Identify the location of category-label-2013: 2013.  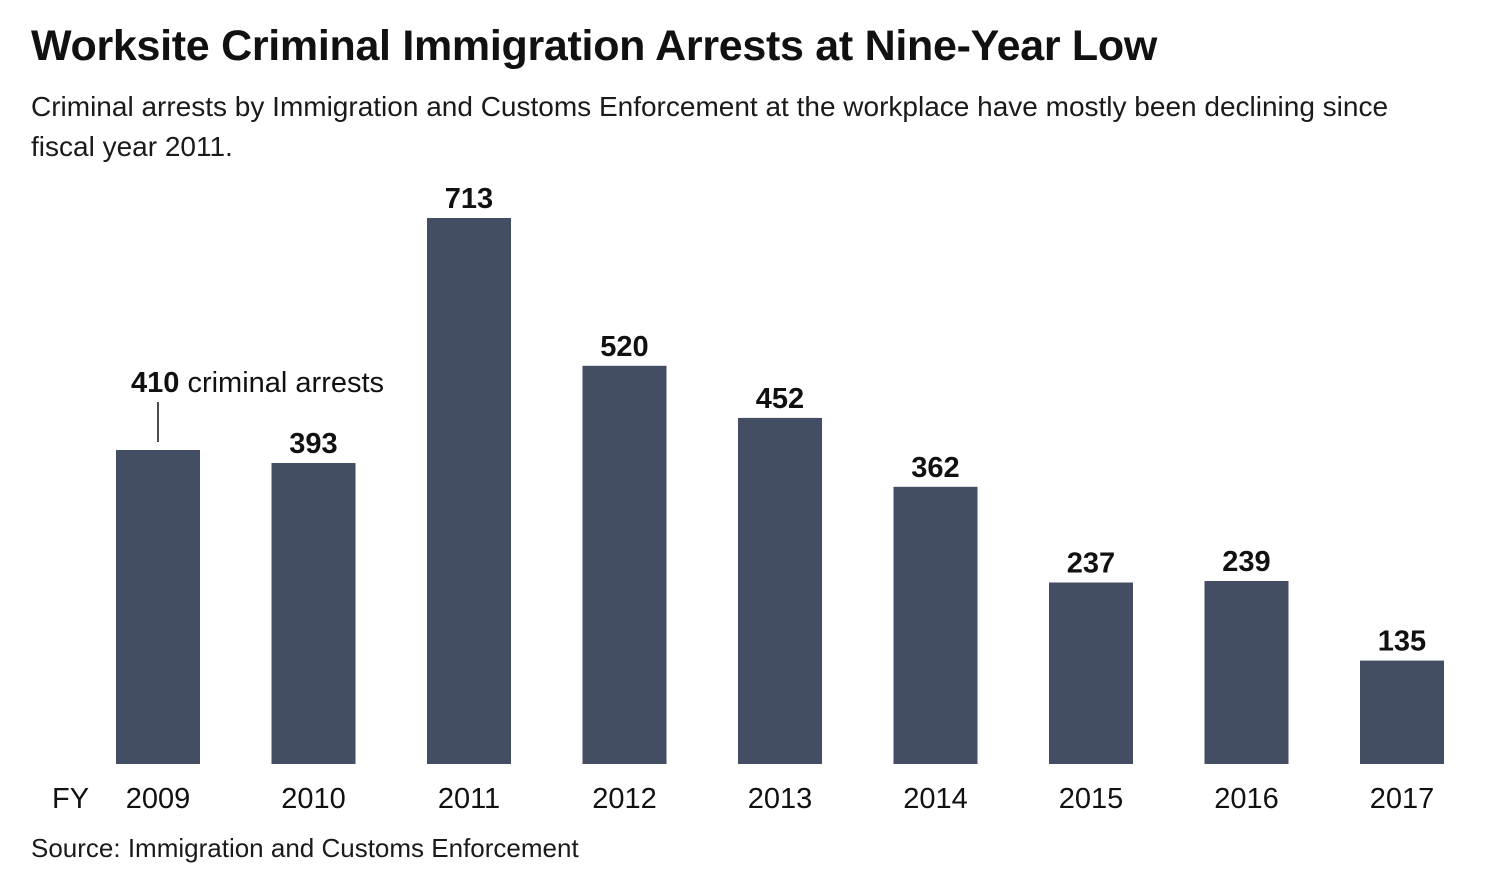
(780, 799).